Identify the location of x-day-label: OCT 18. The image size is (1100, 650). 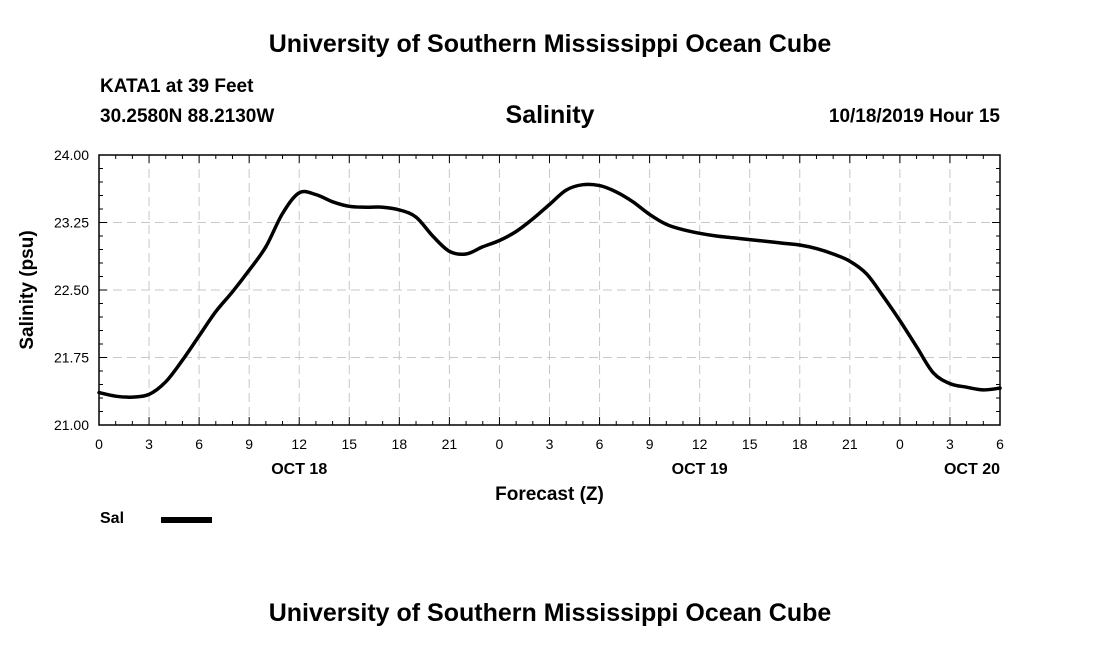
(299, 469).